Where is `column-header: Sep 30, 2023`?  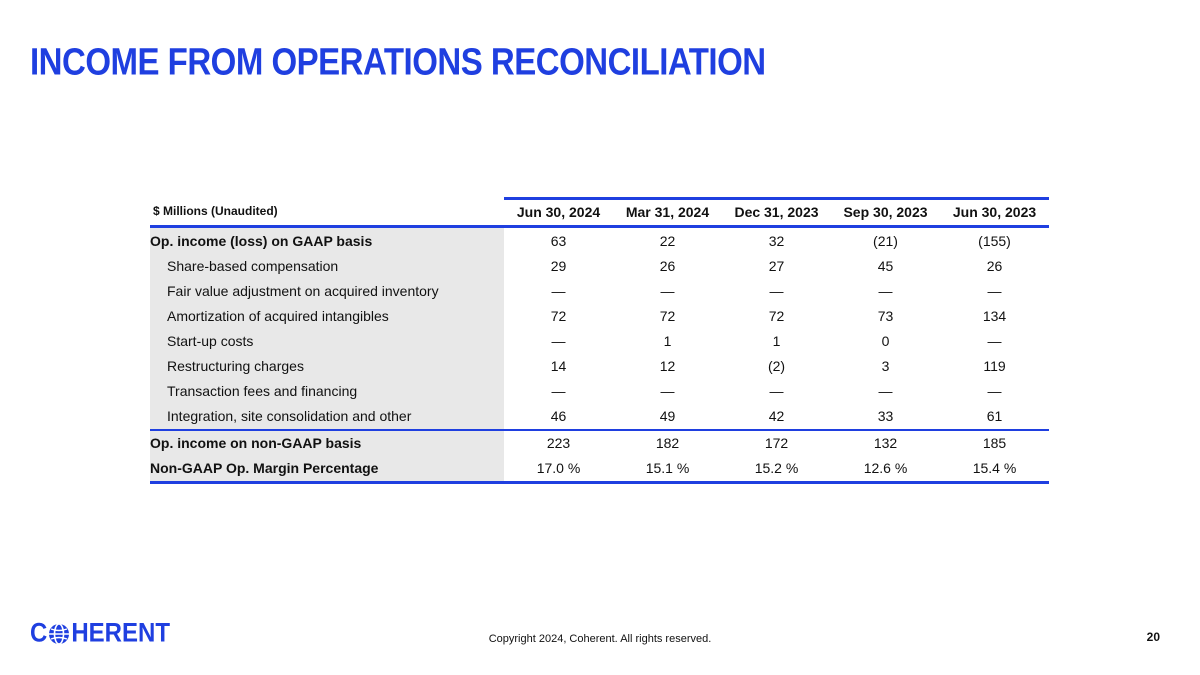 column-header: Sep 30, 2023 is located at coordinates (885, 212).